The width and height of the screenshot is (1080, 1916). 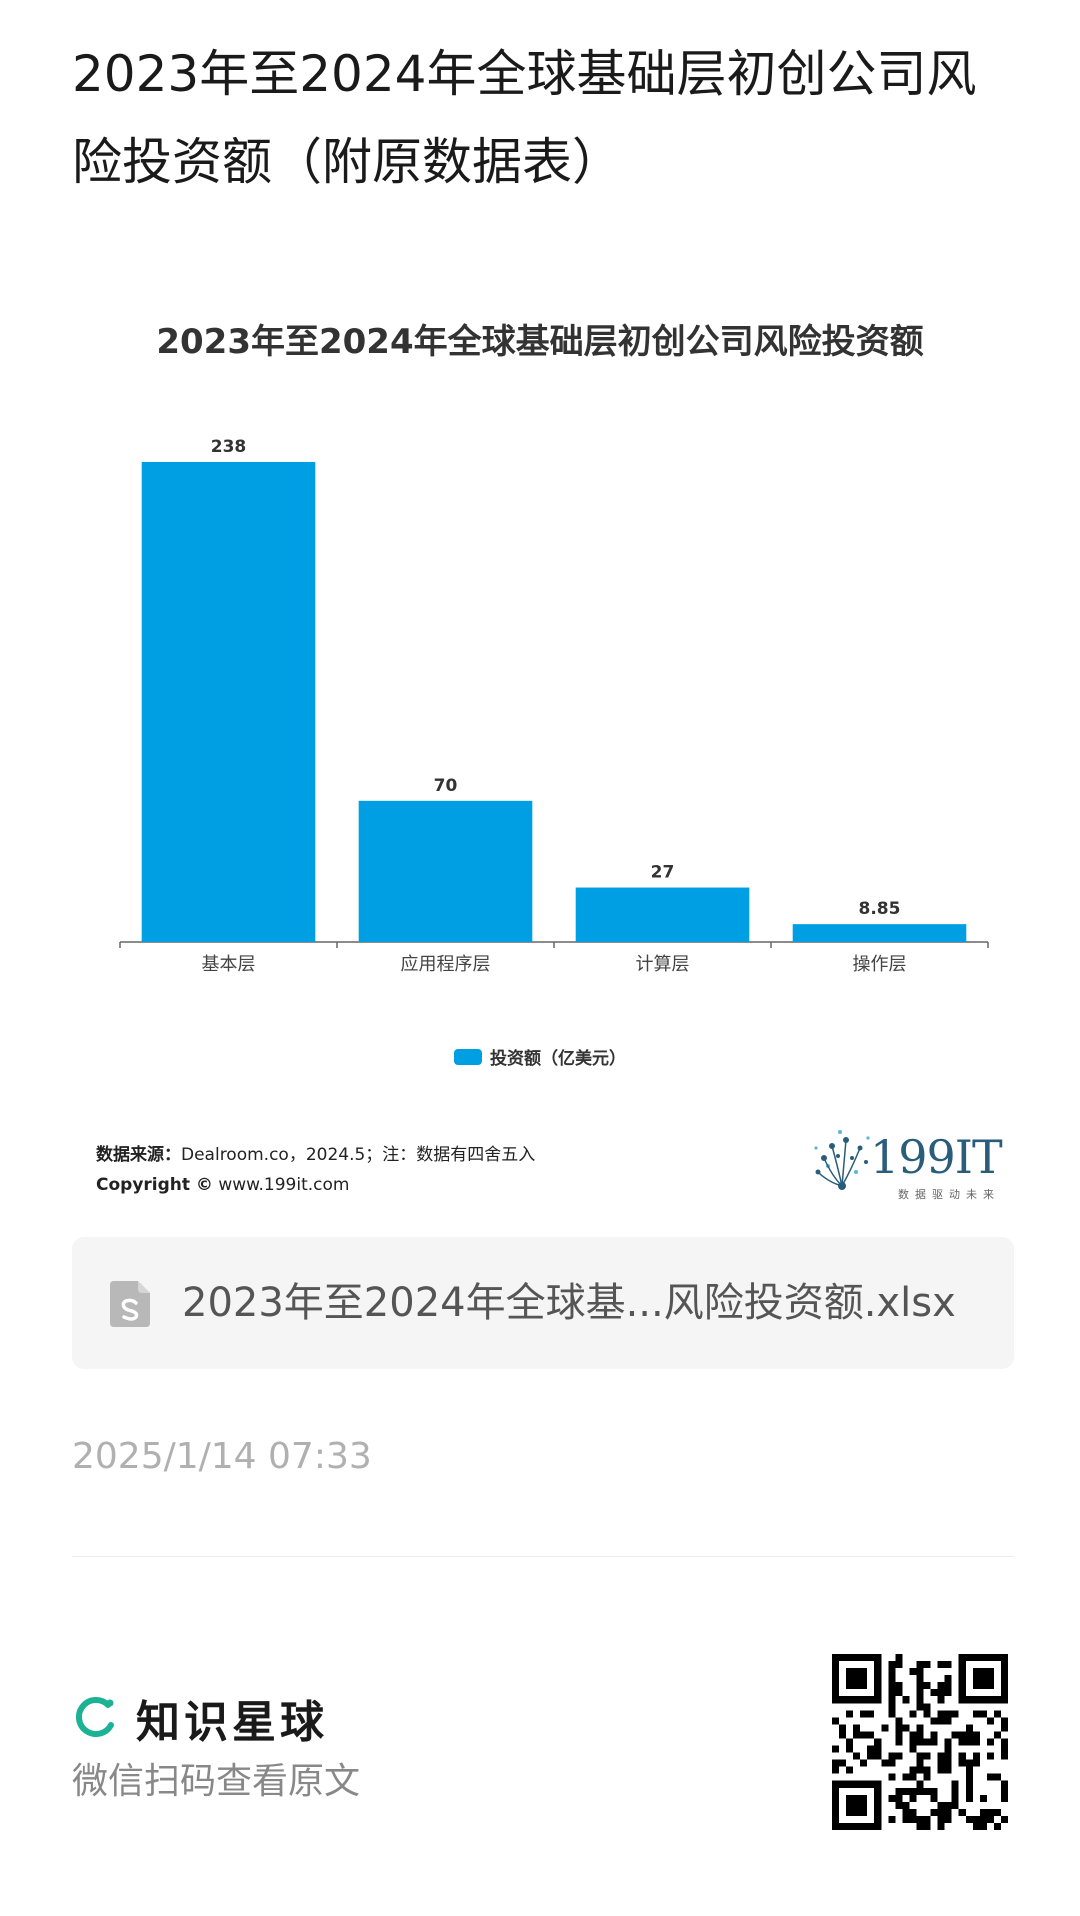 I want to click on copyright-site: www.199it.com, so click(x=284, y=1185).